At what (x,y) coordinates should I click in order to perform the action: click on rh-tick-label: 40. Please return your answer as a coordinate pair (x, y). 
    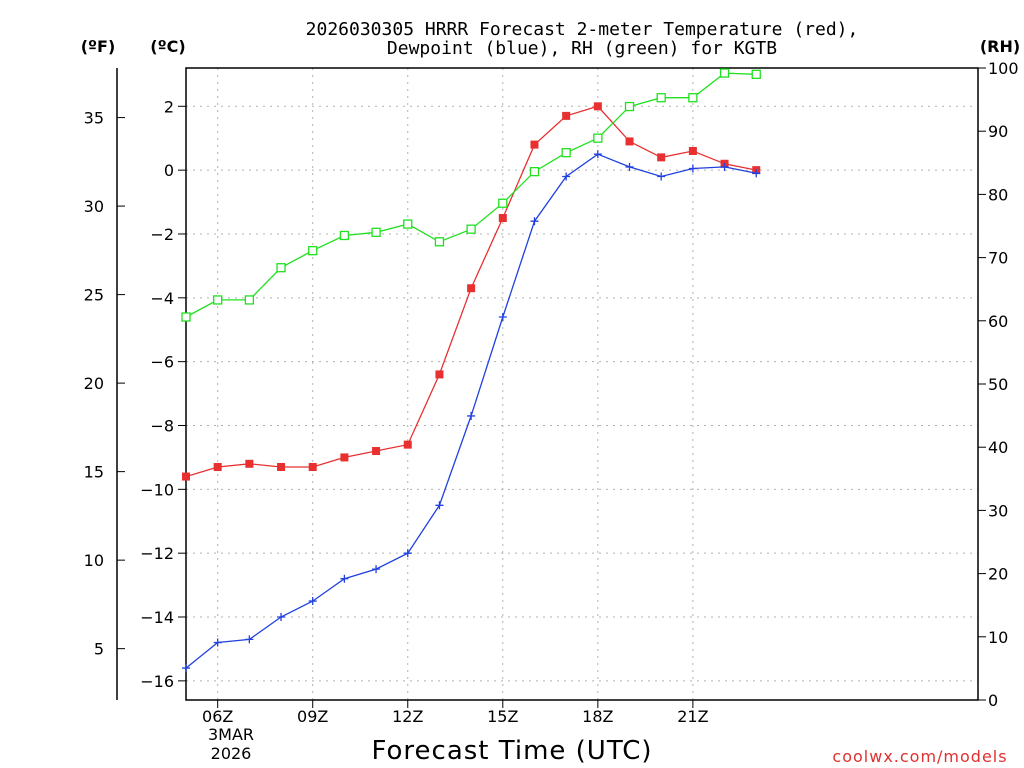
    Looking at the image, I should click on (998, 447).